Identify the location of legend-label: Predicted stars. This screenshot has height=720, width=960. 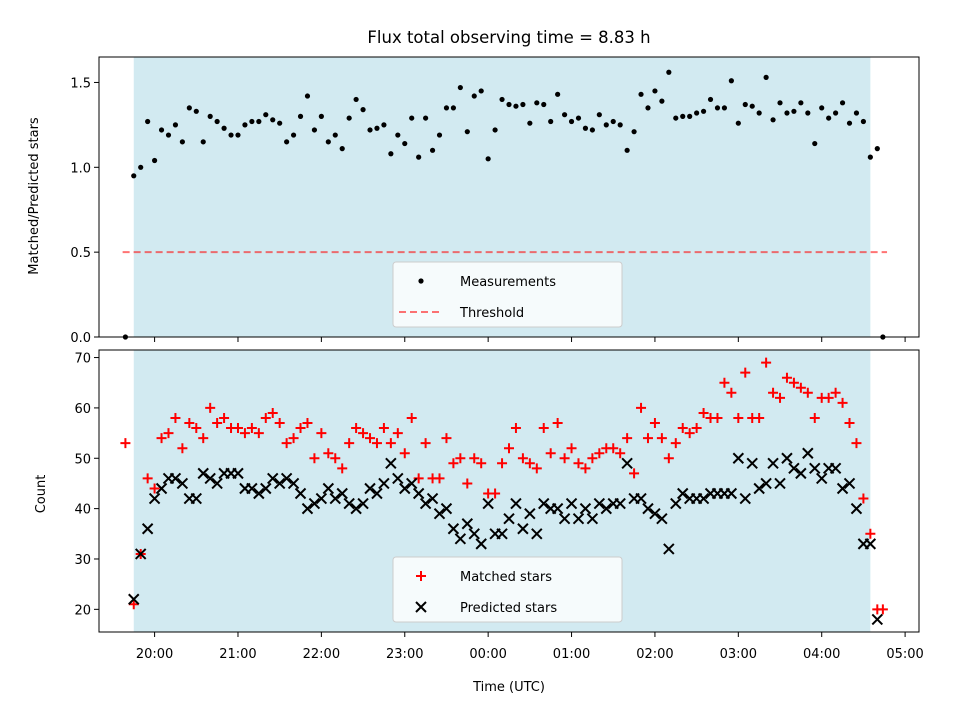
(508, 608).